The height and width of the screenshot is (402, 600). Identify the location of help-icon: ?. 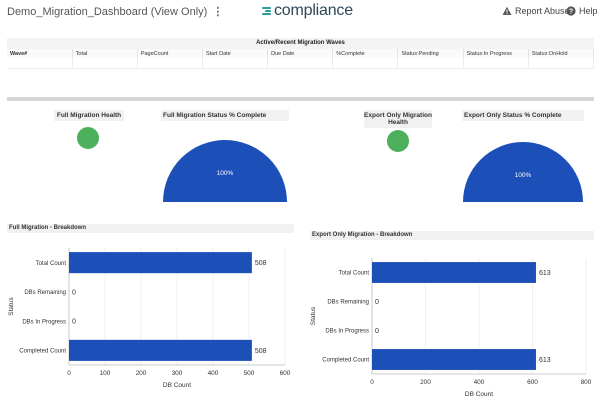
(571, 11).